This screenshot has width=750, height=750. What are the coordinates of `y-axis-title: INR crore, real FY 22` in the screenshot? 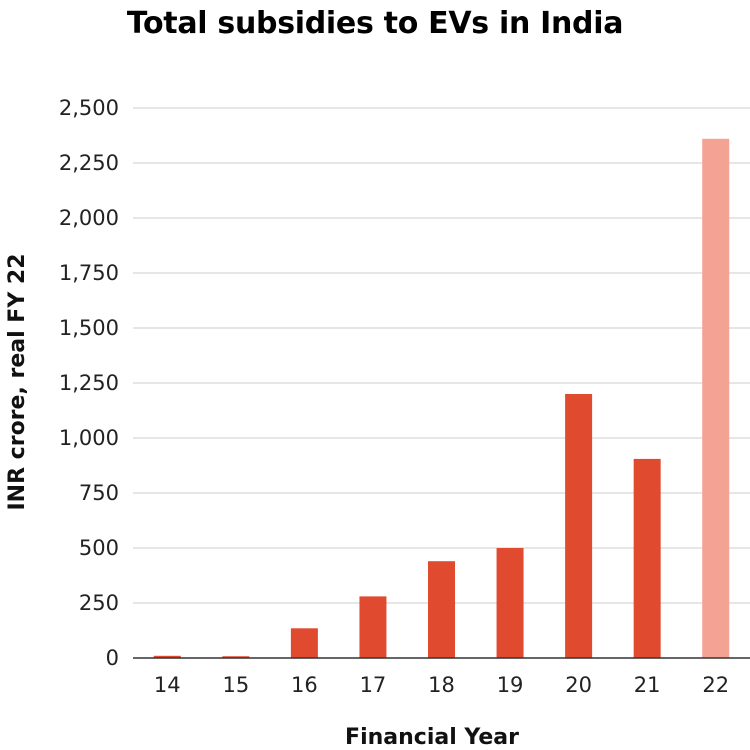 It's located at (17, 381).